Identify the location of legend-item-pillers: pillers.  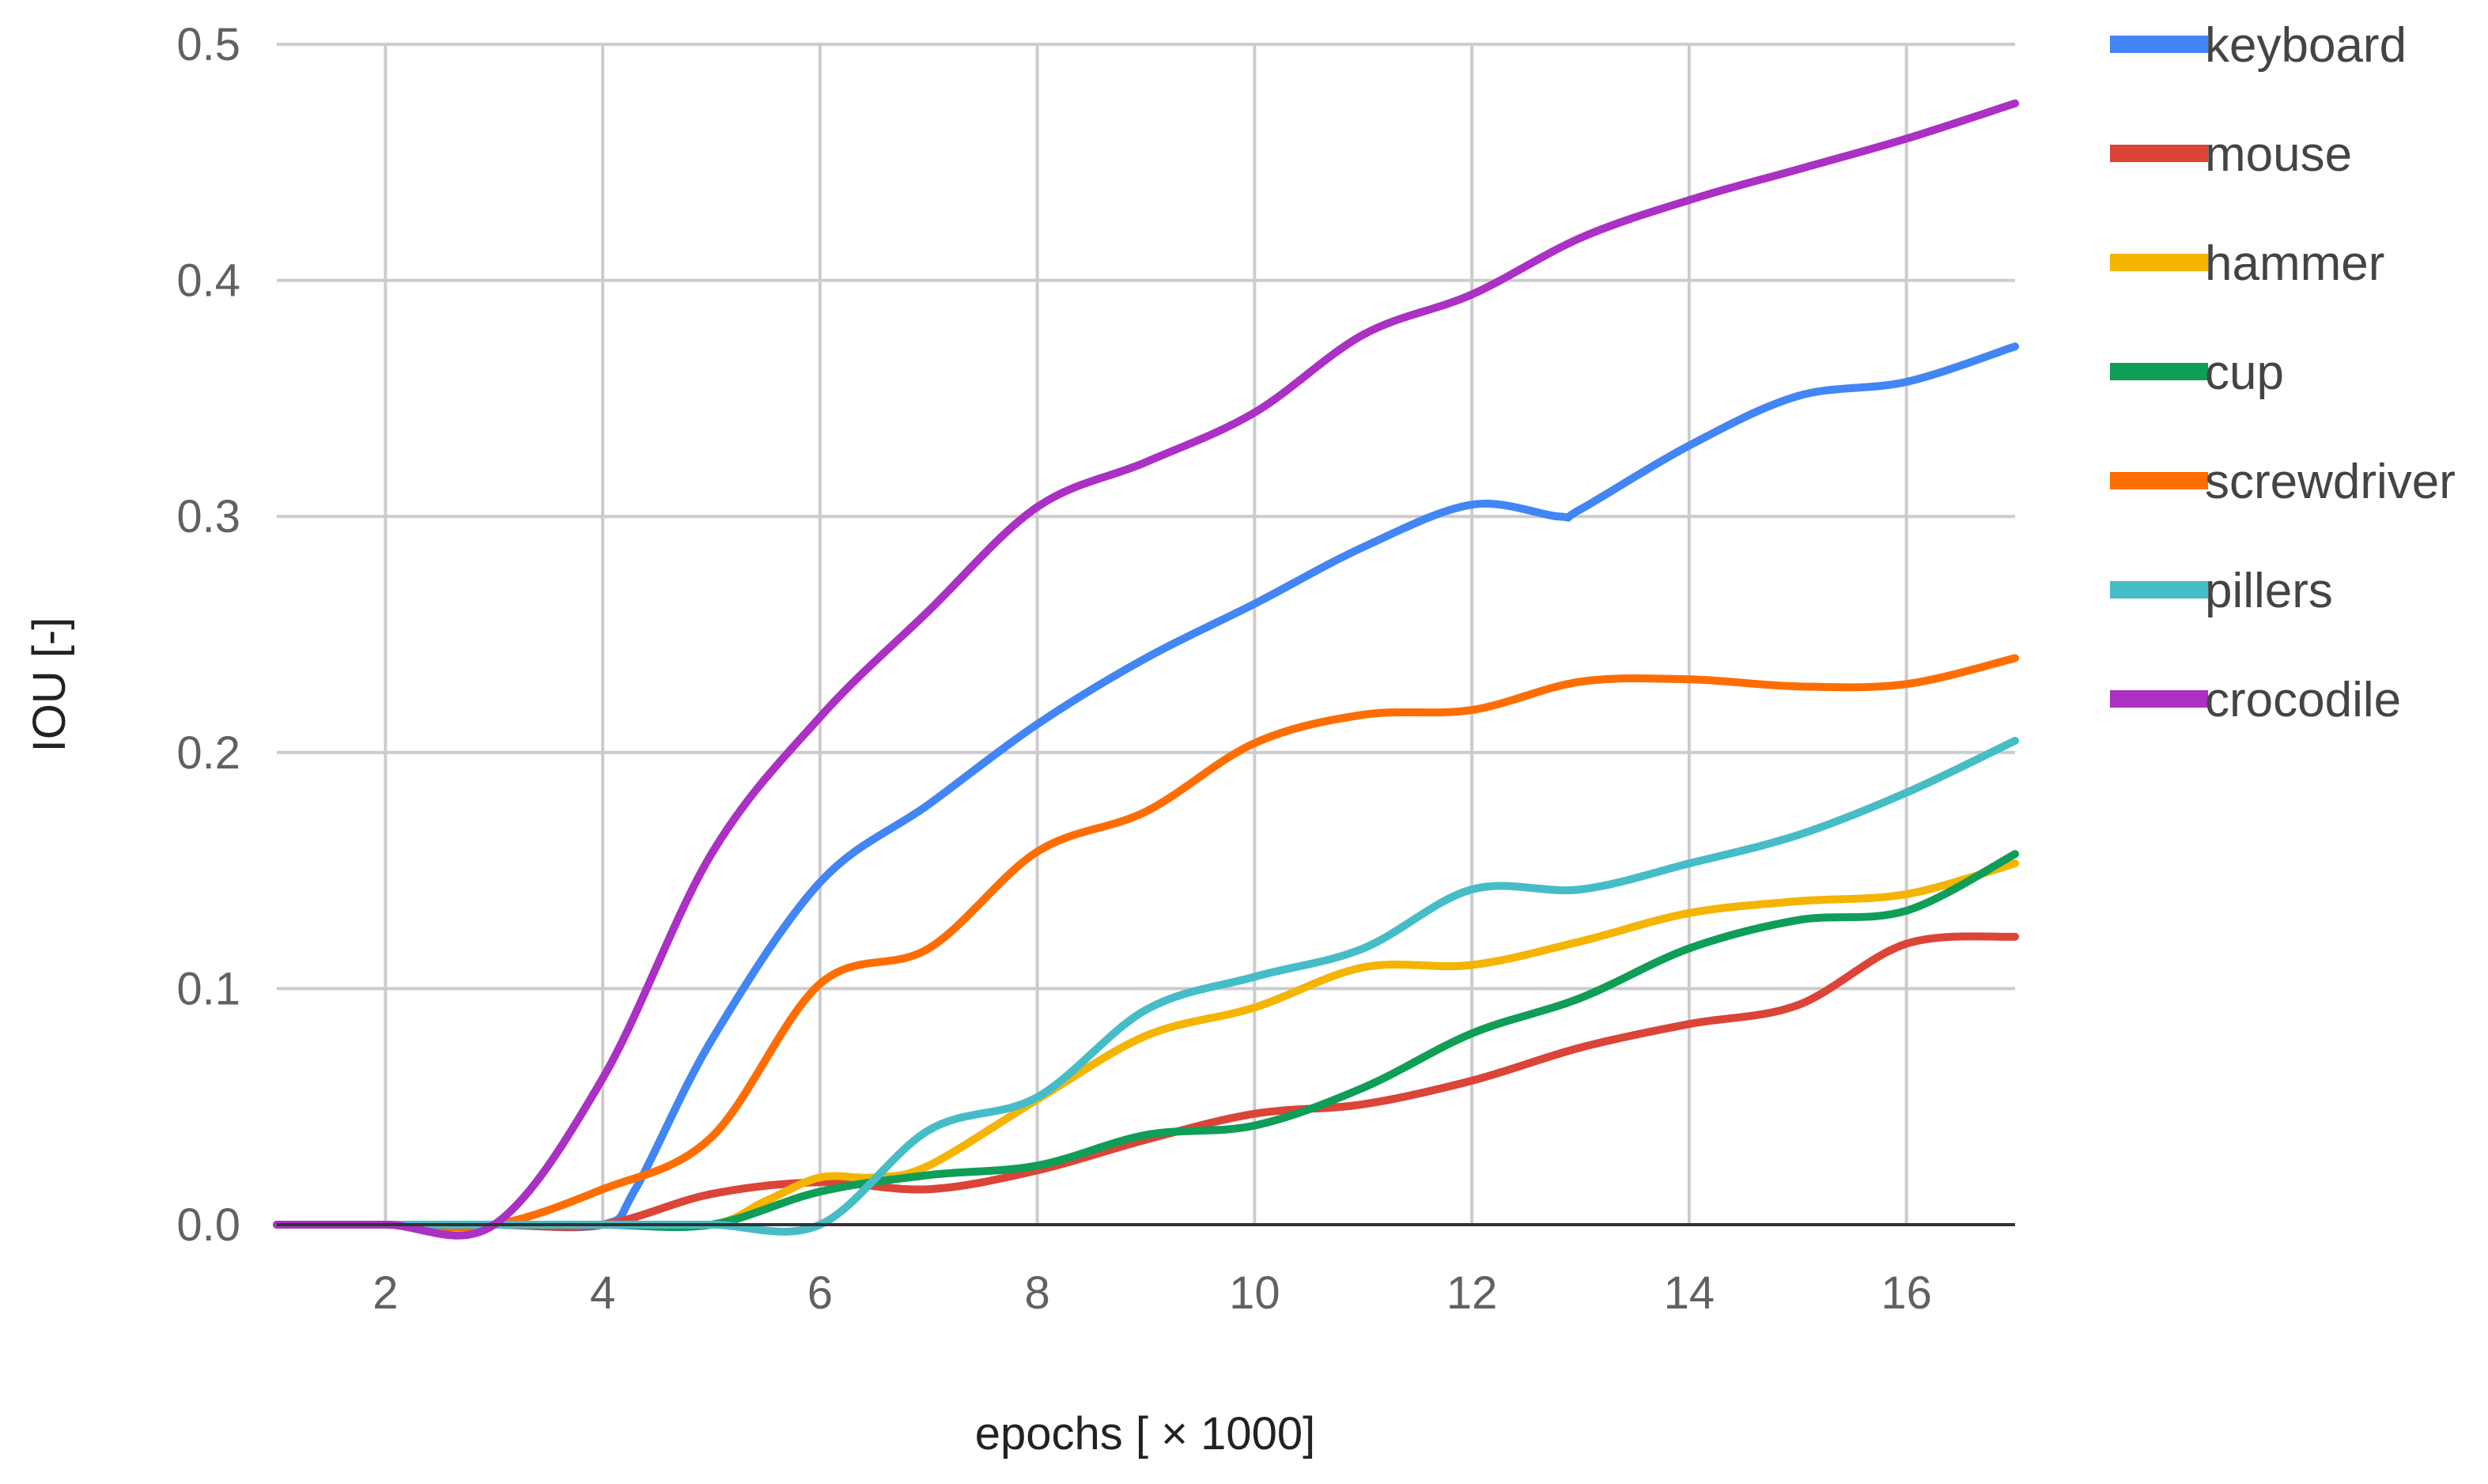
(2221, 591).